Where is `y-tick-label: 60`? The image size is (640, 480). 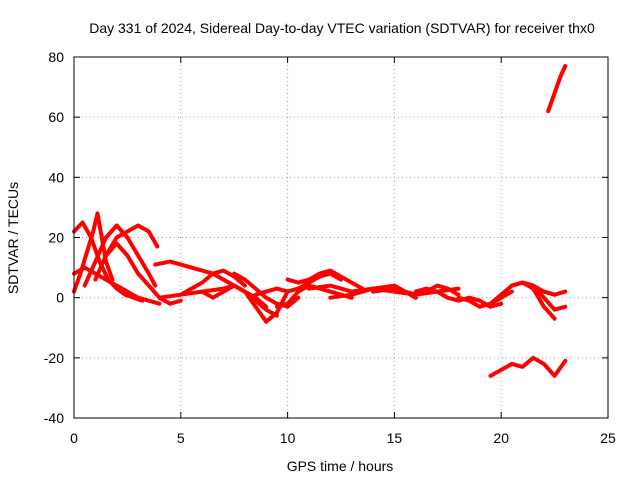
y-tick-label: 60 is located at coordinates (56, 117).